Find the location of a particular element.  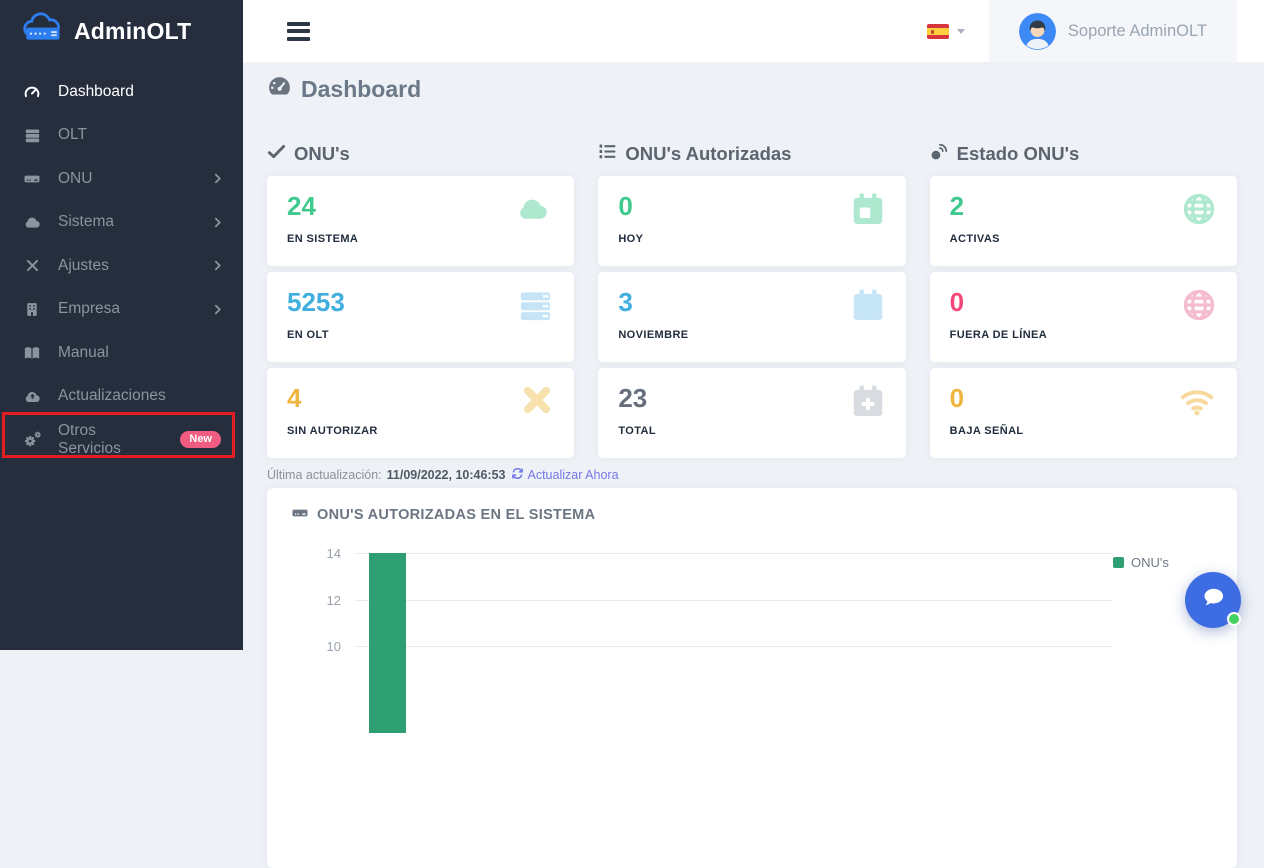

stat-card-activas: 2 ACTIVAS is located at coordinates (1083, 221).